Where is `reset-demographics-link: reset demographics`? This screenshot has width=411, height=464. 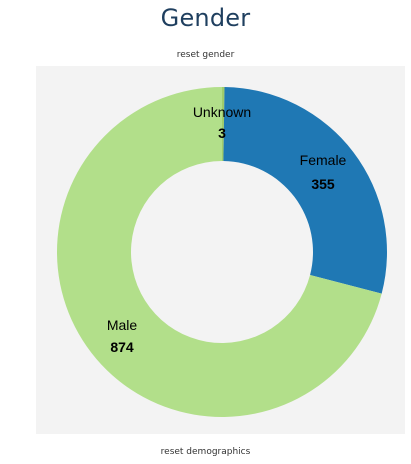 reset-demographics-link: reset demographics is located at coordinates (205, 452).